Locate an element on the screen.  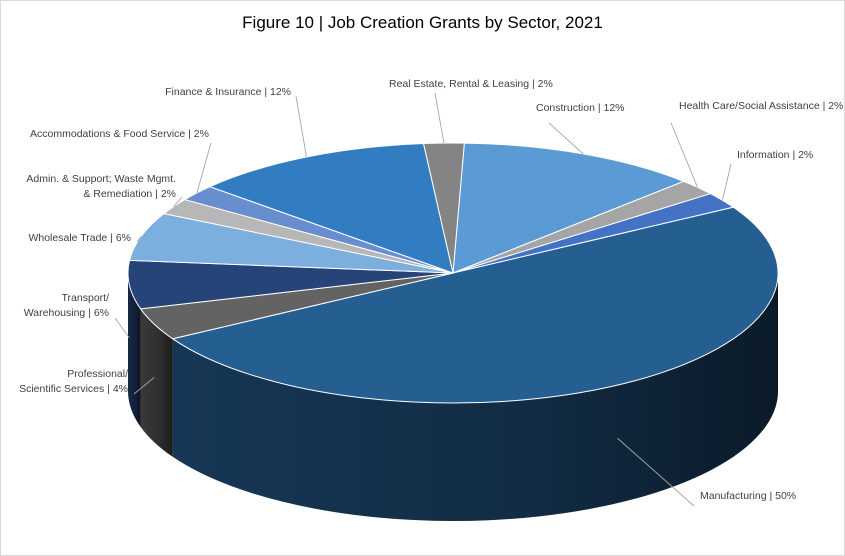
slice-label-2: Information | 2% is located at coordinates (775, 155).